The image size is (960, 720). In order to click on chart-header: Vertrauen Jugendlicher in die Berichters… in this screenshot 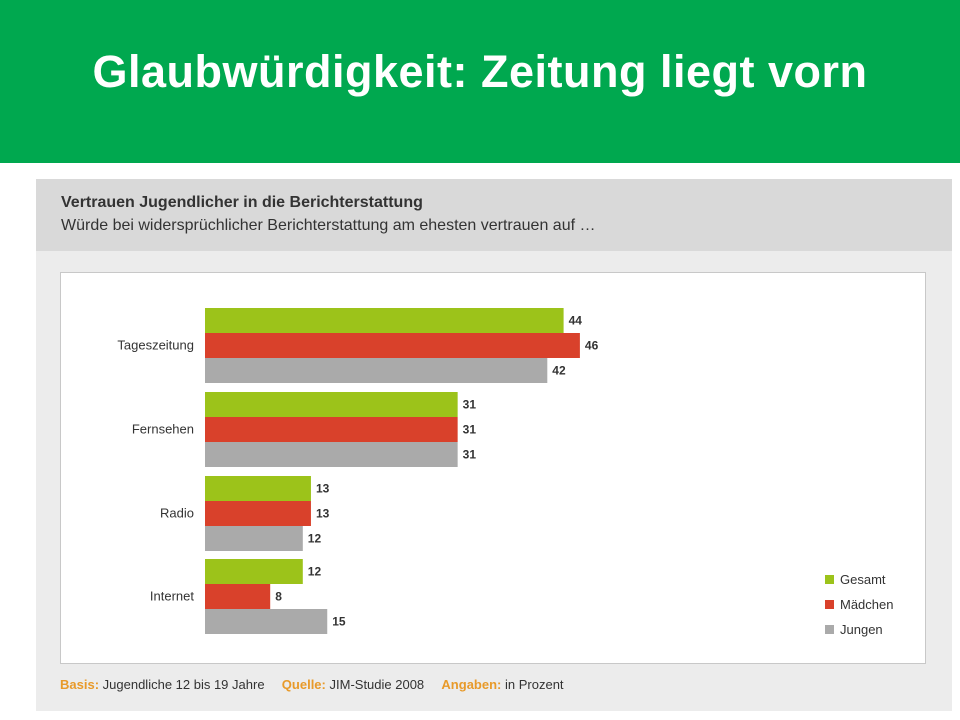, I will do `click(494, 215)`.